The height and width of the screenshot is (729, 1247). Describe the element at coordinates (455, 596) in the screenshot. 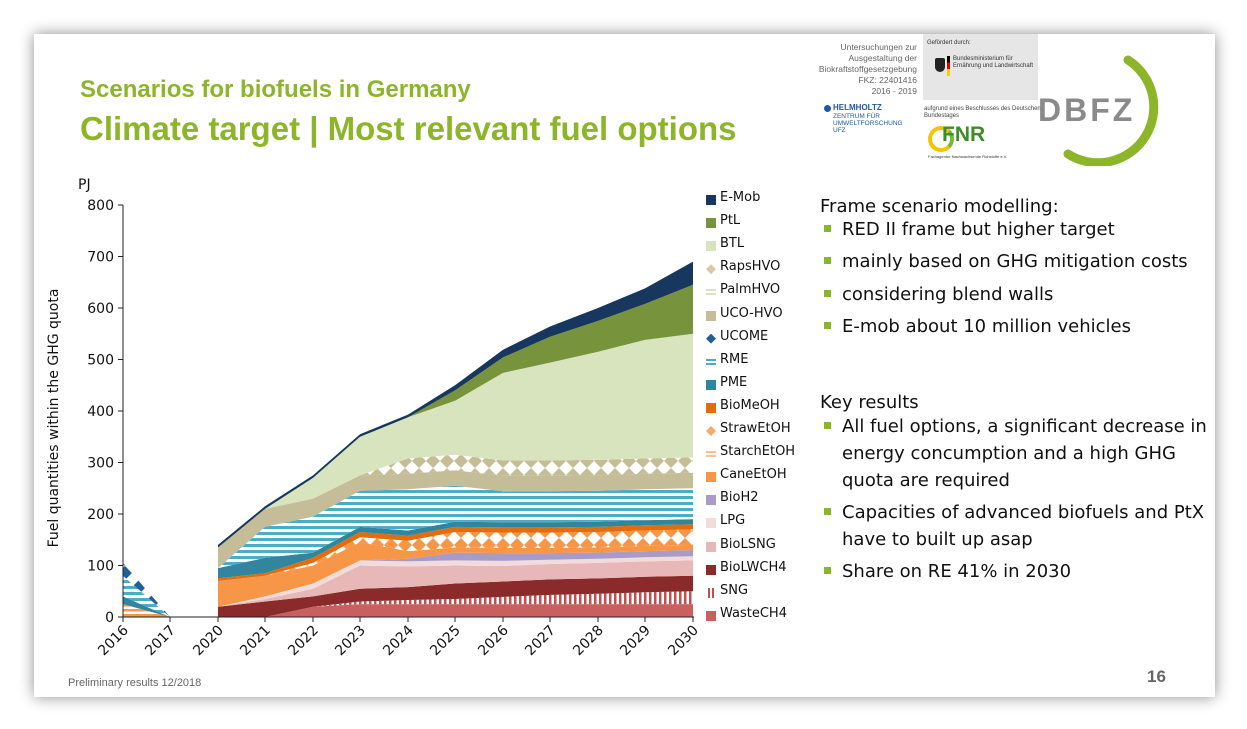

I see `area-biolwch4` at that location.